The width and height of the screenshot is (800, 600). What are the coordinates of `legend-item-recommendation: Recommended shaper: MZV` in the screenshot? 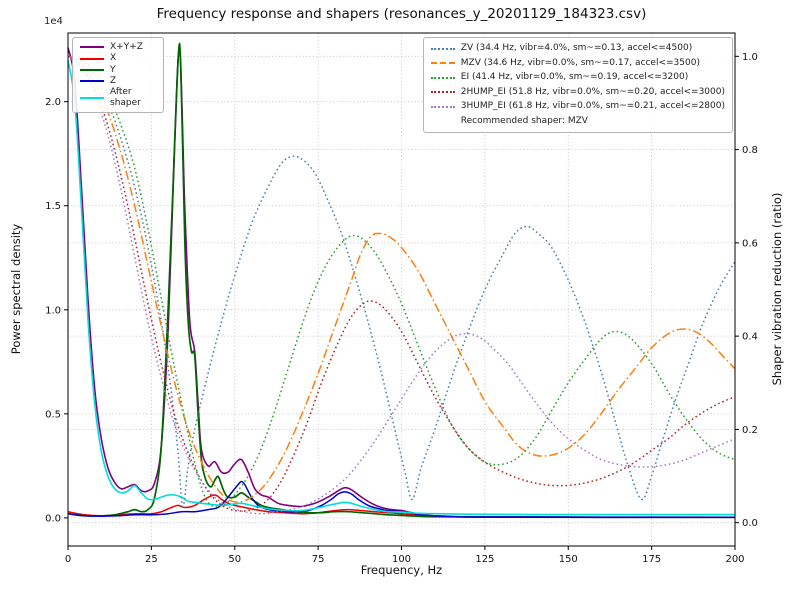 It's located at (578, 122).